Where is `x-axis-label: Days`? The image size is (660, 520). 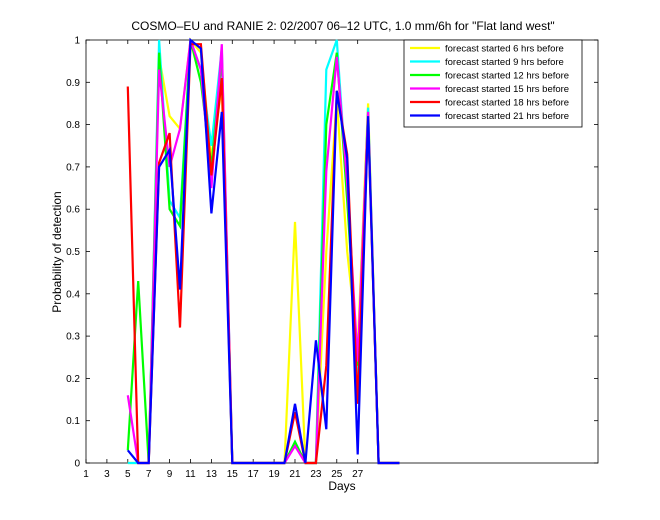
x-axis-label: Days is located at coordinates (341, 486).